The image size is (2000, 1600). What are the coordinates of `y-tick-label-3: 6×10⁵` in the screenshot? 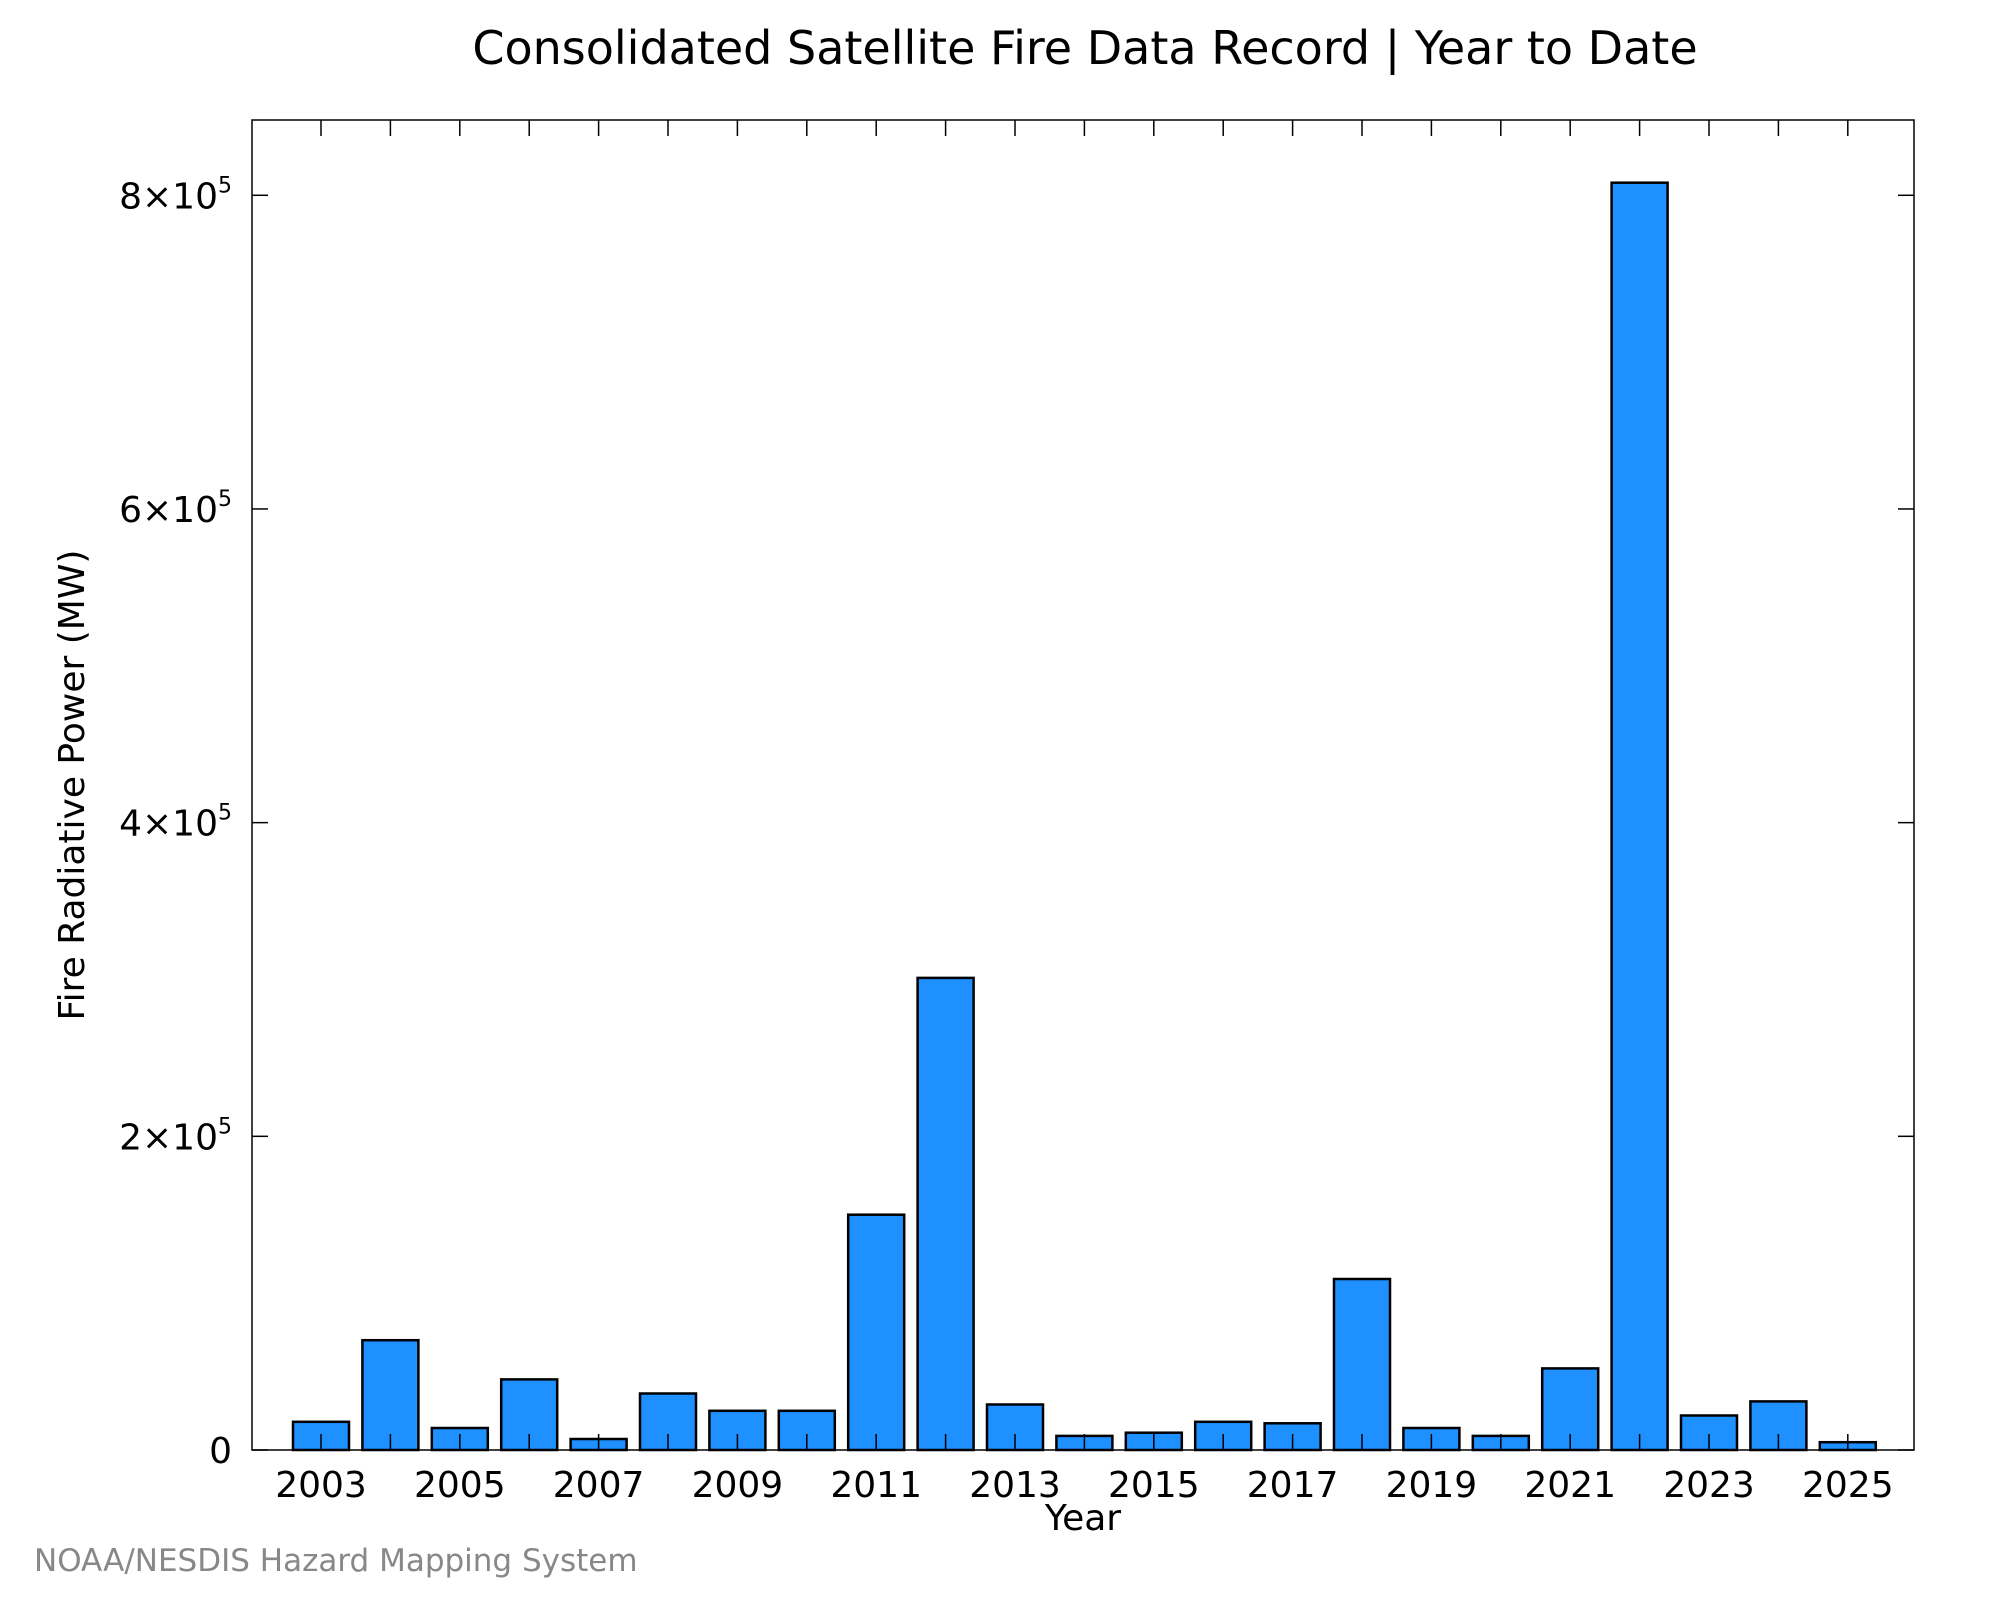 It's located at (175, 509).